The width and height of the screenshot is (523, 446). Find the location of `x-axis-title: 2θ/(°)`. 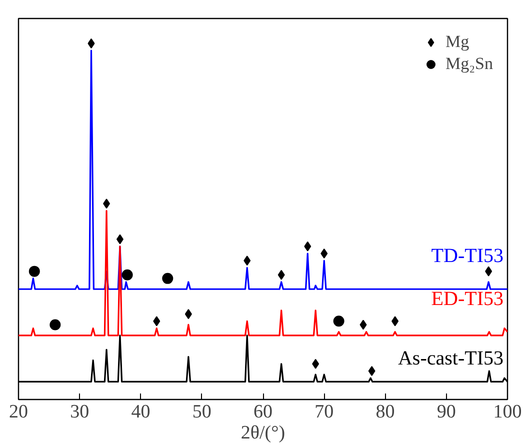

x-axis-title: 2θ/(°) is located at coordinates (263, 433).